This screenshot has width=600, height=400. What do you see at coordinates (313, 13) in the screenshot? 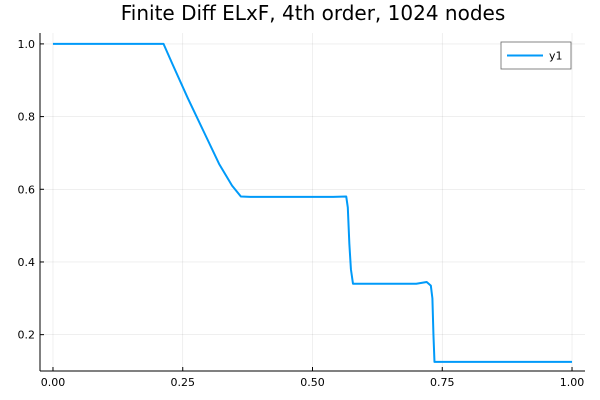
I see `chart-title: Finite Diff ELxF, 4th order, 1024 nodes` at bounding box center [313, 13].